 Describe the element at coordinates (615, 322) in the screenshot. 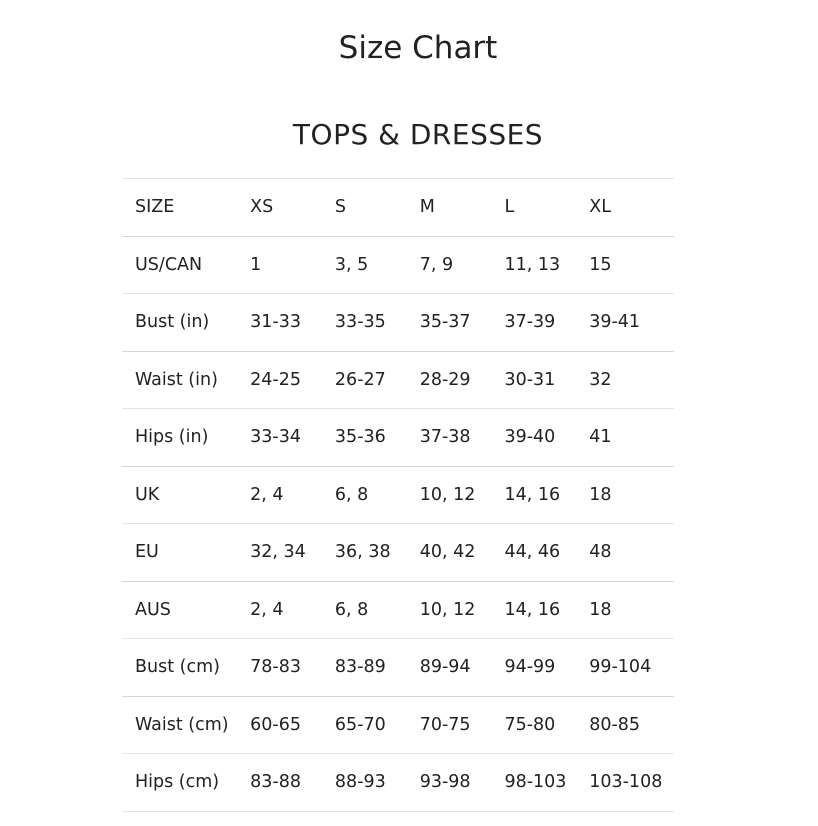

I see `table-cell: 39-41` at that location.